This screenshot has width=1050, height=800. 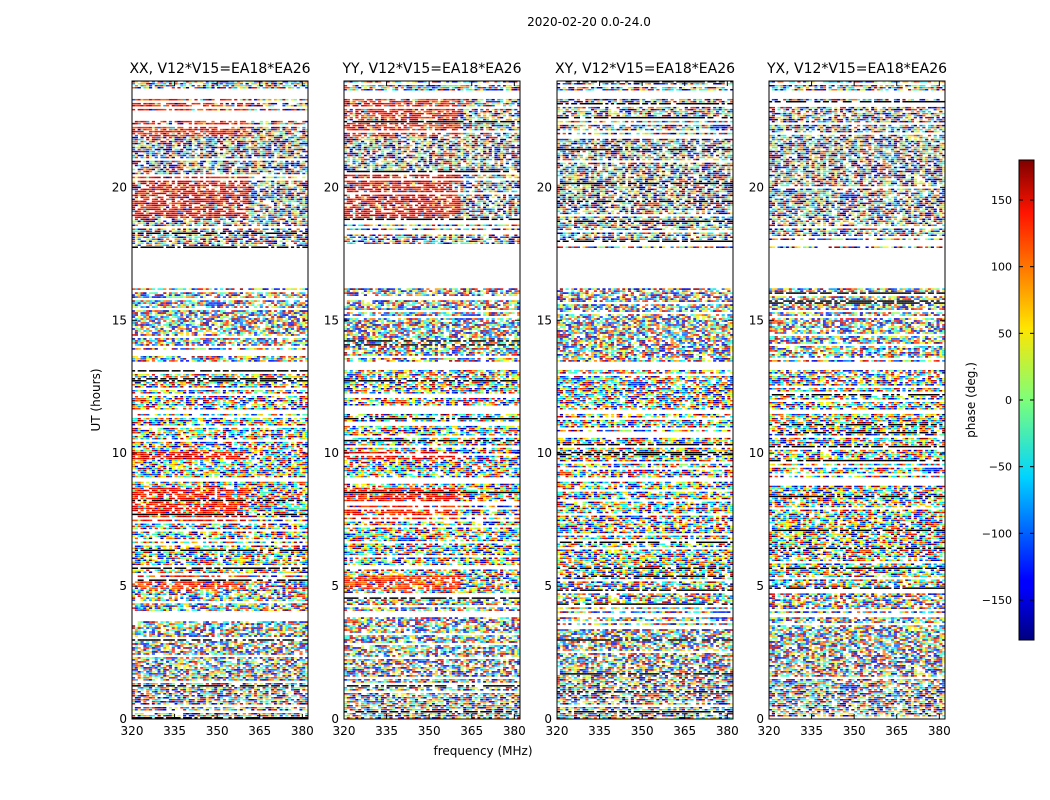 What do you see at coordinates (589, 22) in the screenshot?
I see `figure-title: 2020-02-20 0.0-24.0` at bounding box center [589, 22].